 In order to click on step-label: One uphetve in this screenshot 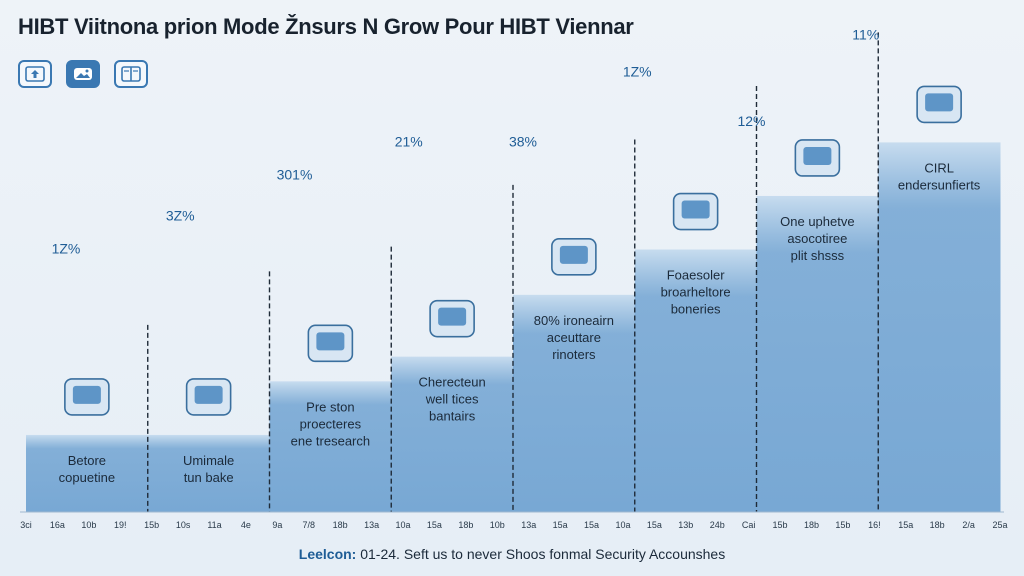, I will do `click(817, 221)`.